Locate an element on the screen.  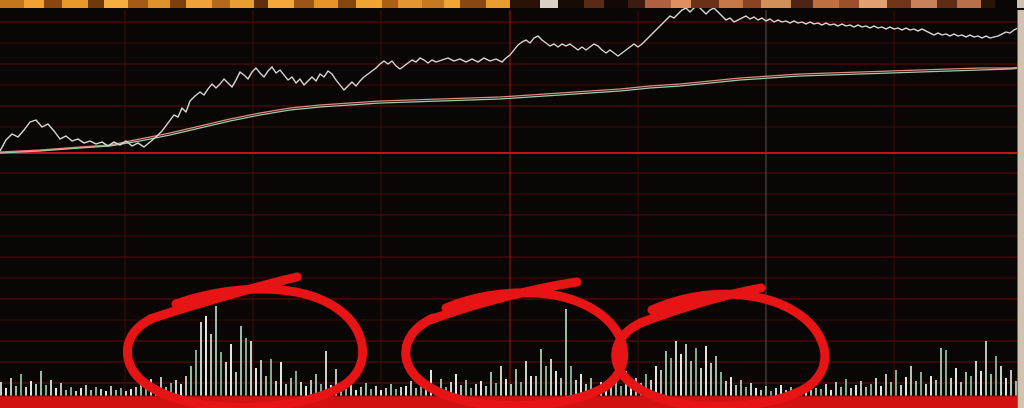
top-strip-partial-window is located at coordinates (512, 4).